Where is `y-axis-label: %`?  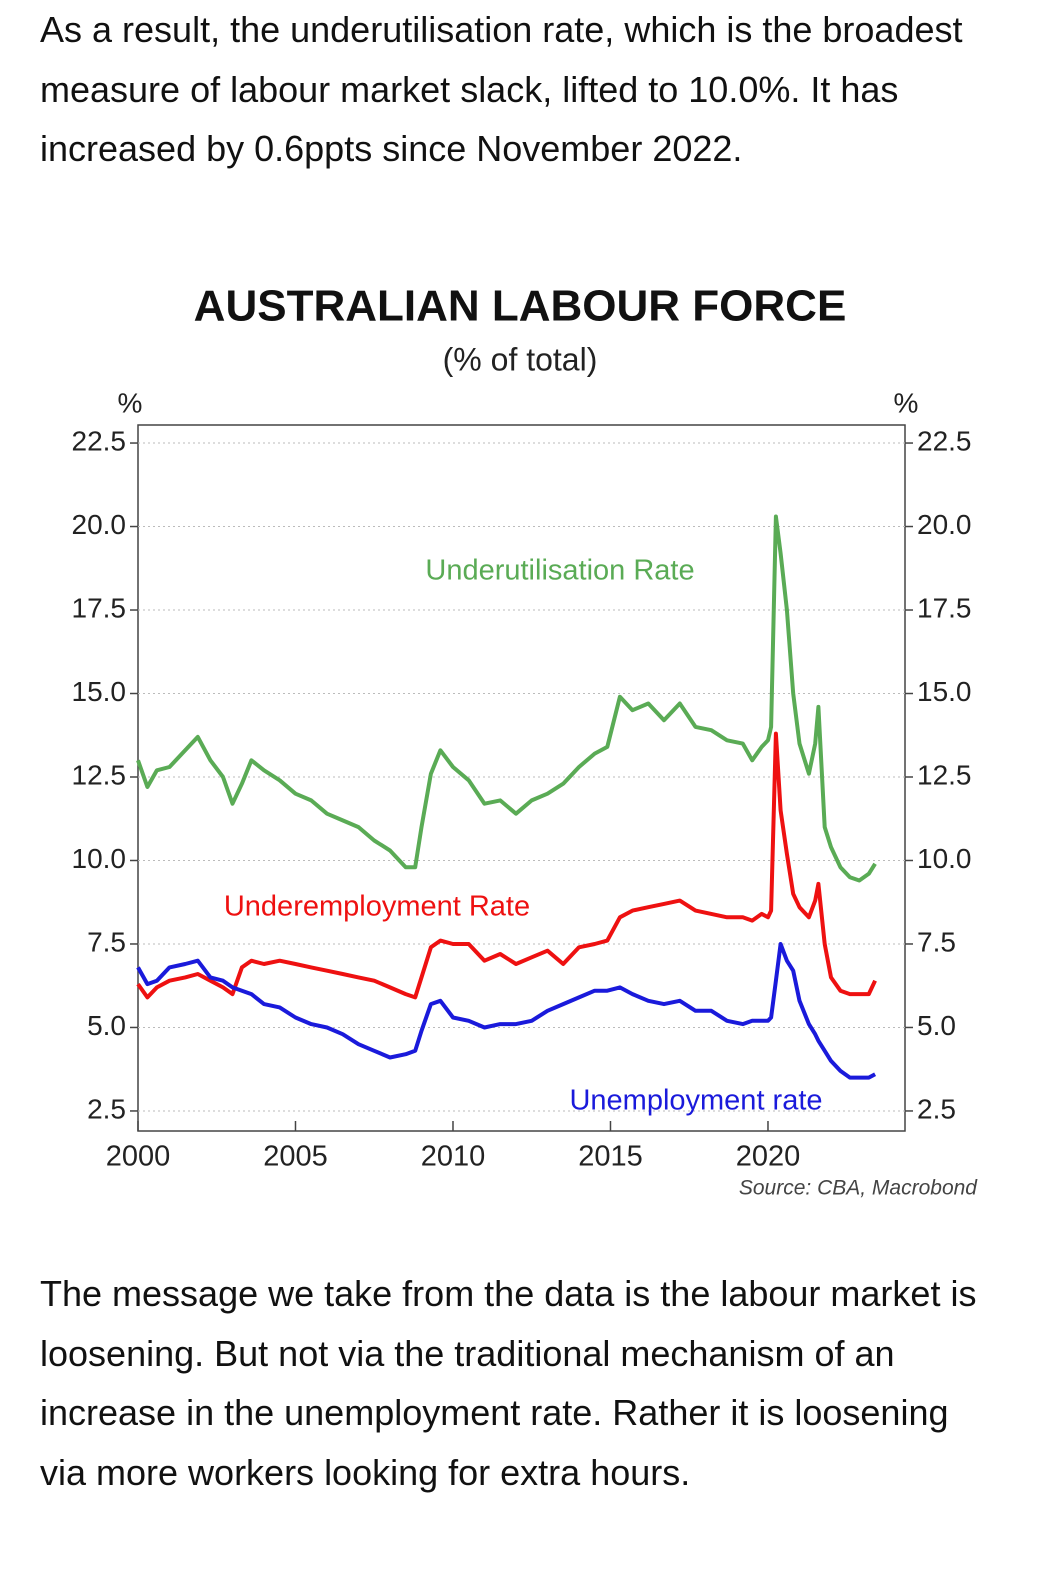
y-axis-label: % is located at coordinates (130, 402).